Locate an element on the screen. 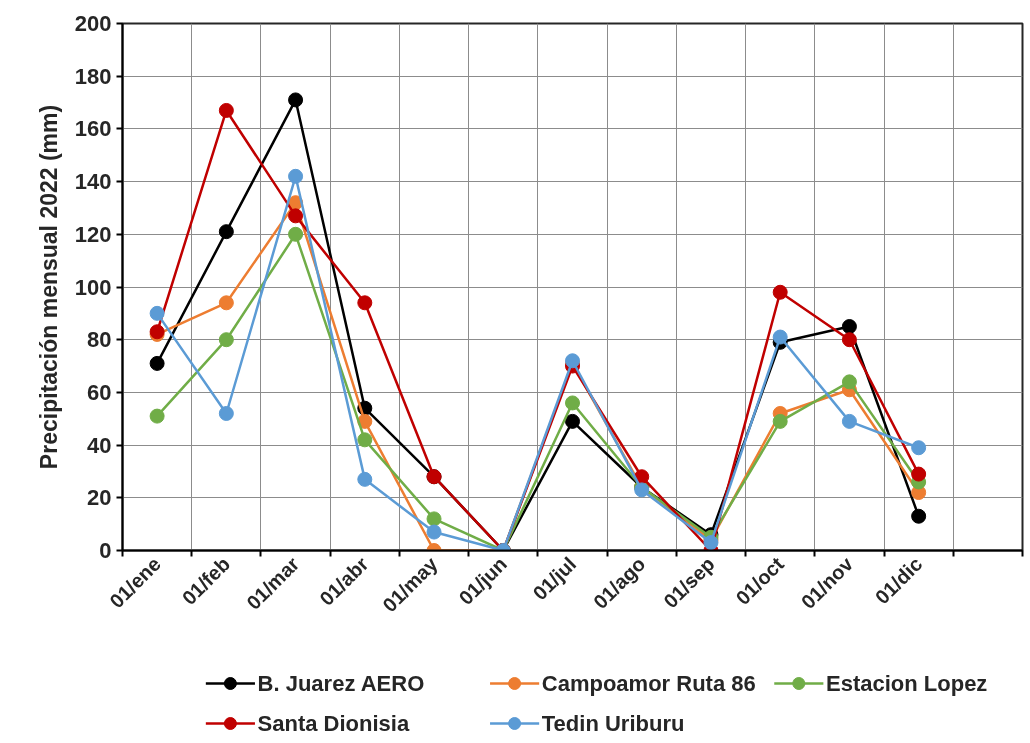  legend-label: Estacion Lopez is located at coordinates (907, 683).